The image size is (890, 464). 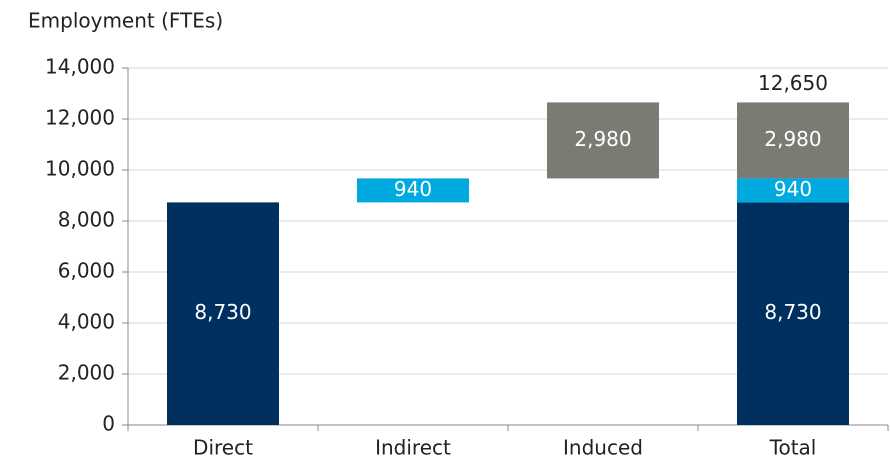 I want to click on y-tick-label: 6,000, so click(x=86, y=271).